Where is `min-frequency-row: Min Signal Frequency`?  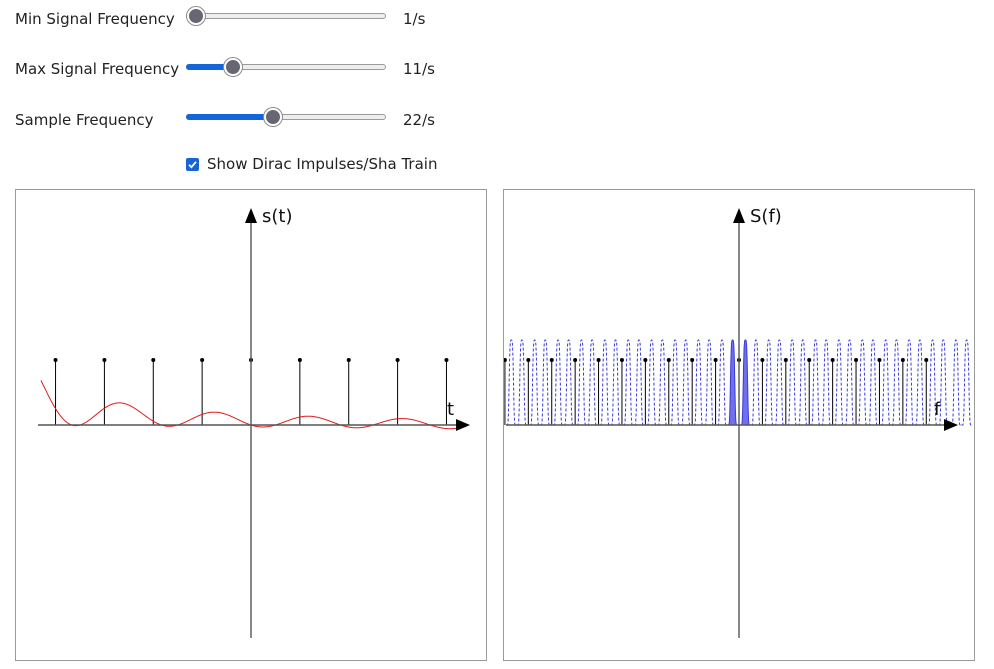 min-frequency-row: Min Signal Frequency is located at coordinates (100, 19).